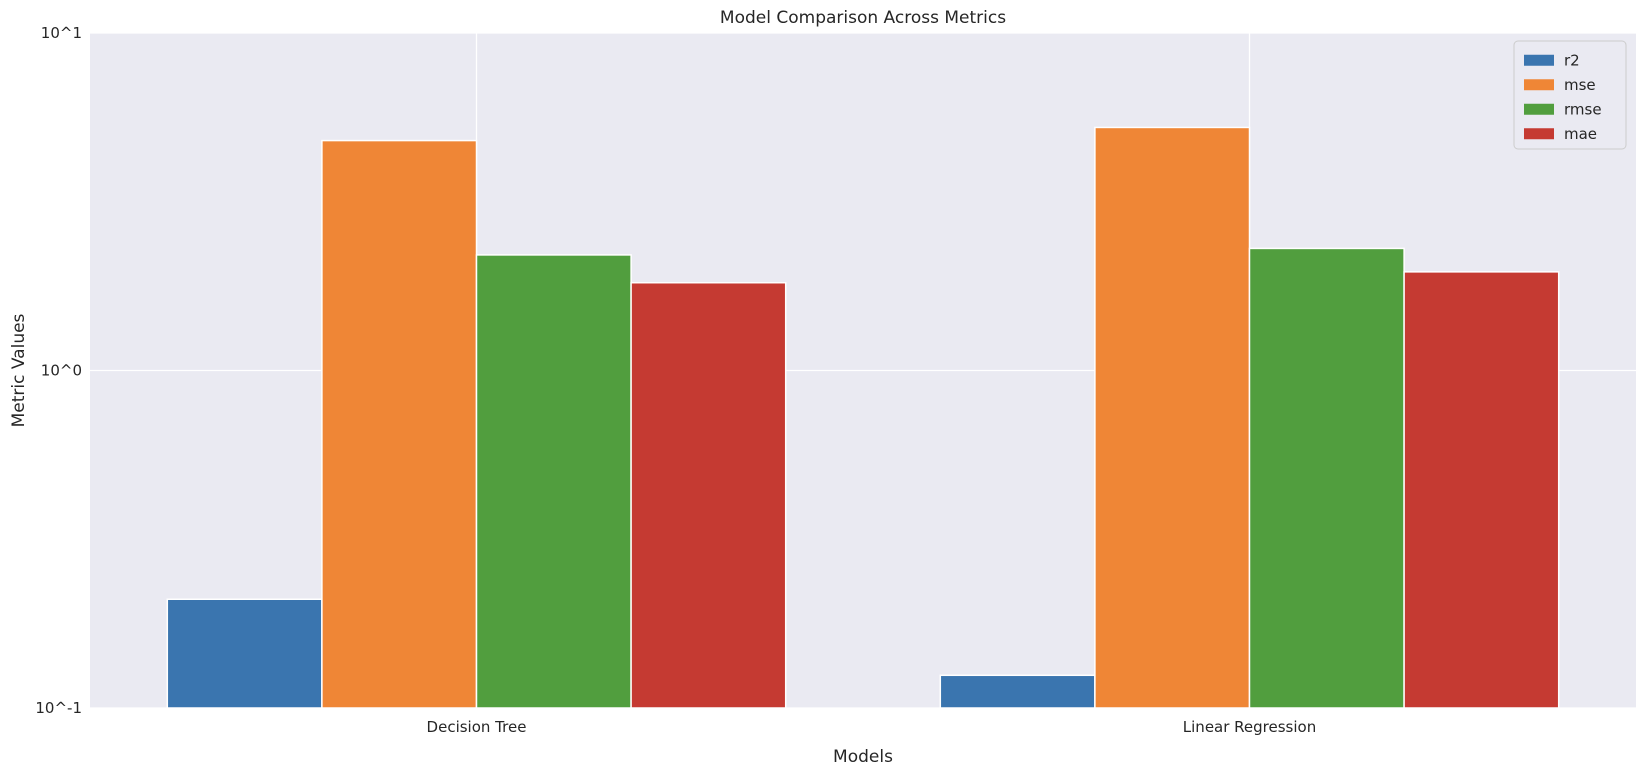 Image resolution: width=1644 pixels, height=774 pixels. I want to click on y-tick-label: 10^-1, so click(58, 708).